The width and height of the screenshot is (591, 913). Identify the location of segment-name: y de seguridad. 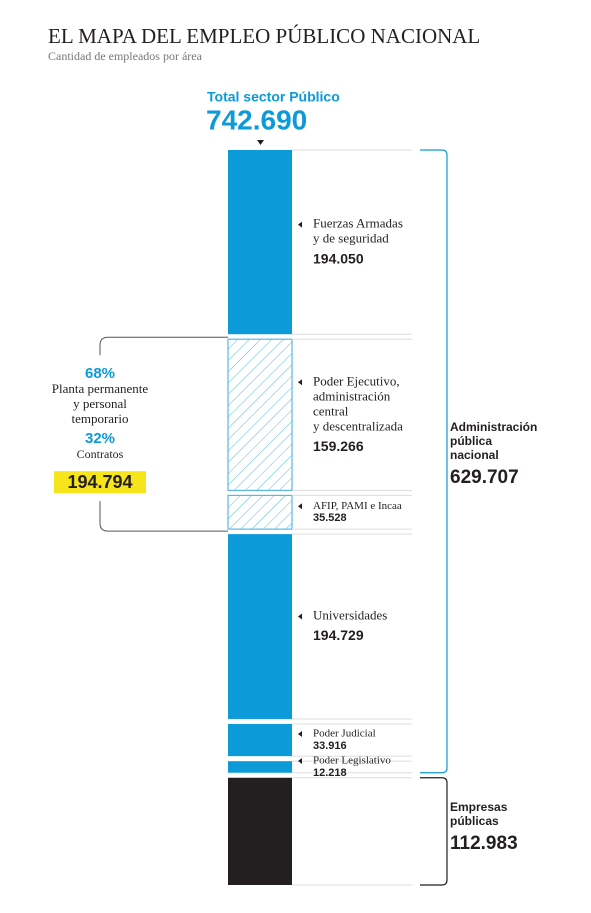
(351, 238).